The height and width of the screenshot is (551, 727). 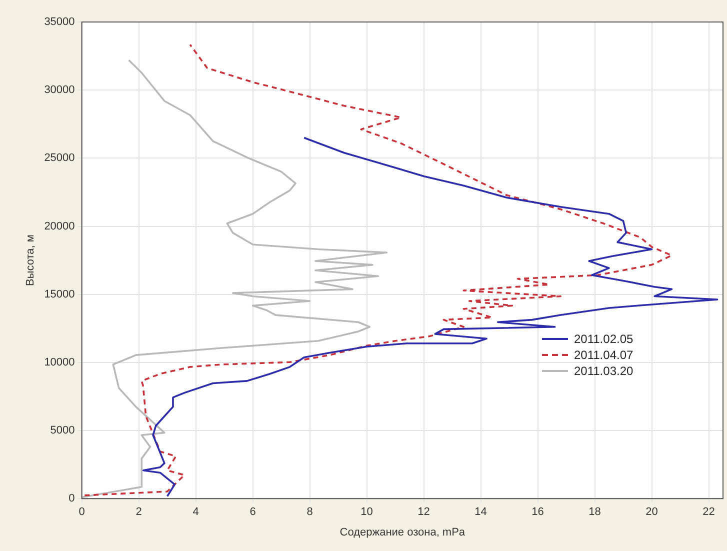 I want to click on x-tick-label: 0, so click(x=81, y=512).